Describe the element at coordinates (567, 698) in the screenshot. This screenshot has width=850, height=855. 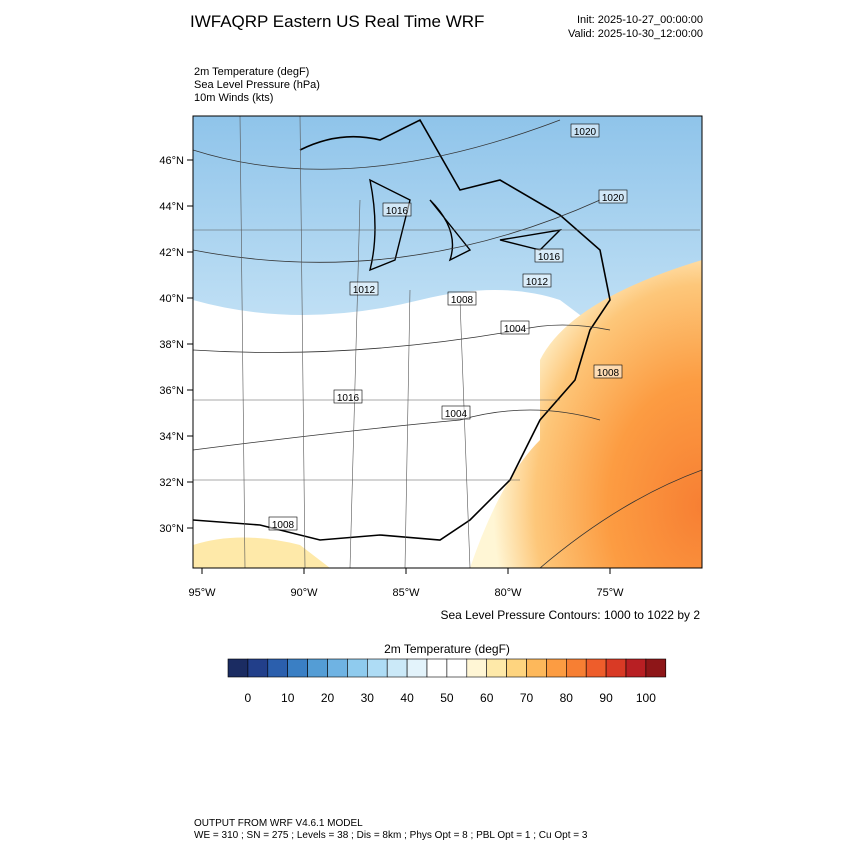
I see `colorbar-tick-label: 80` at that location.